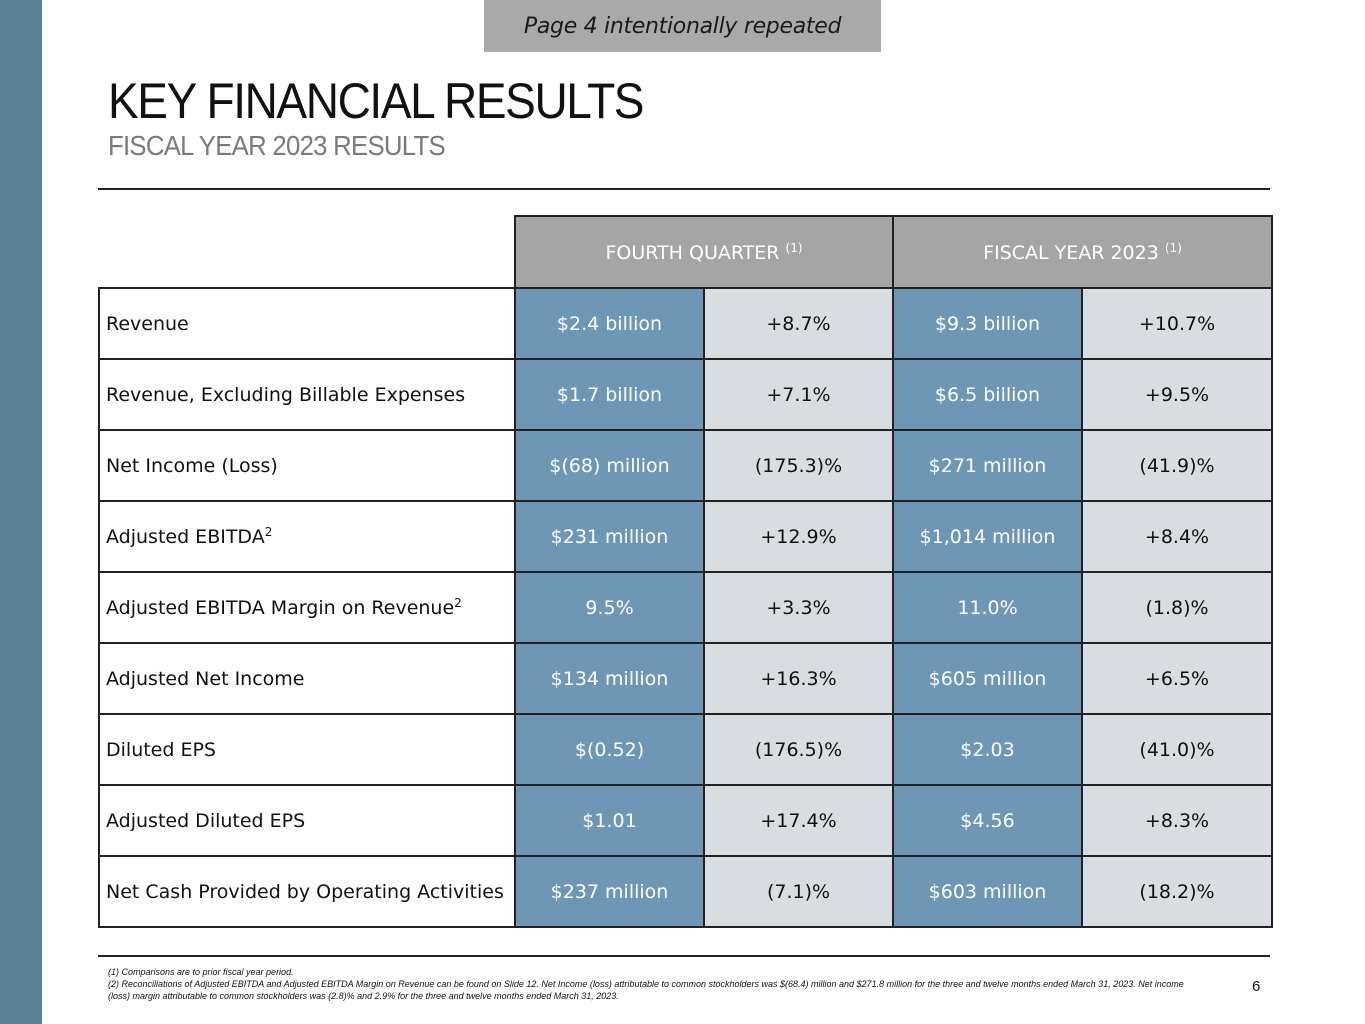 This screenshot has width=1365, height=1024. What do you see at coordinates (798, 678) in the screenshot?
I see `fourth-quarter-change: +16.3%` at bounding box center [798, 678].